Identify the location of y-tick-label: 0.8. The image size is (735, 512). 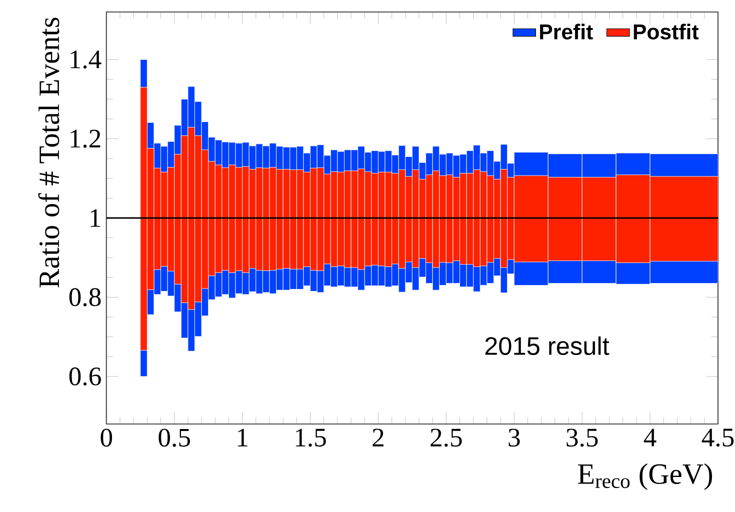
(85, 297).